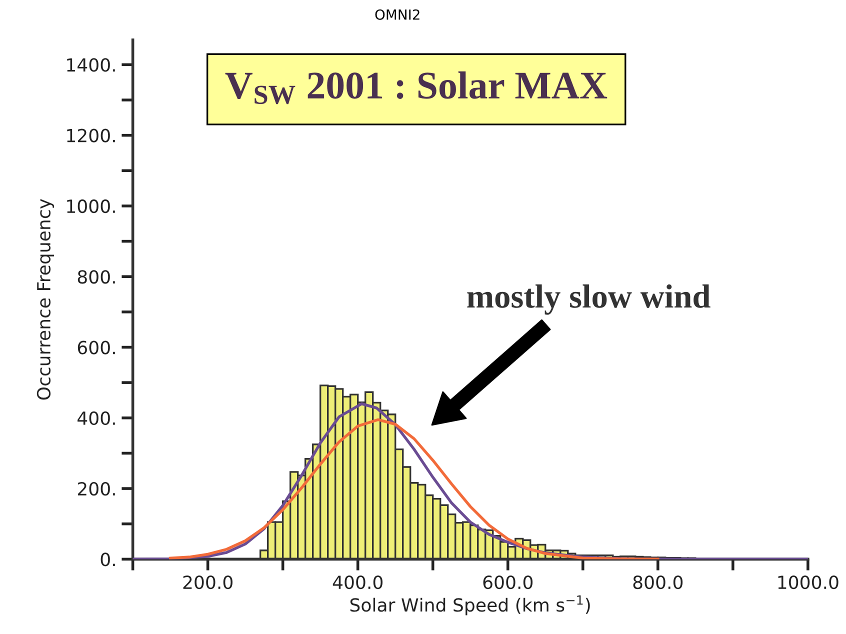  Describe the element at coordinates (96, 347) in the screenshot. I see `y-tick-label: 600.` at that location.